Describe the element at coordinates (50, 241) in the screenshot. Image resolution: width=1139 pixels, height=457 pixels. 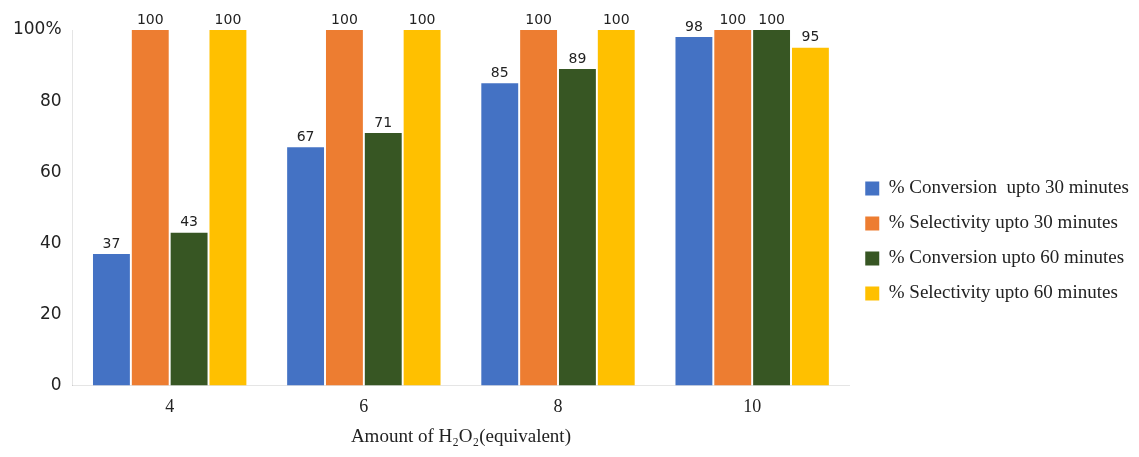
I see `y-tick-label: 40` at that location.